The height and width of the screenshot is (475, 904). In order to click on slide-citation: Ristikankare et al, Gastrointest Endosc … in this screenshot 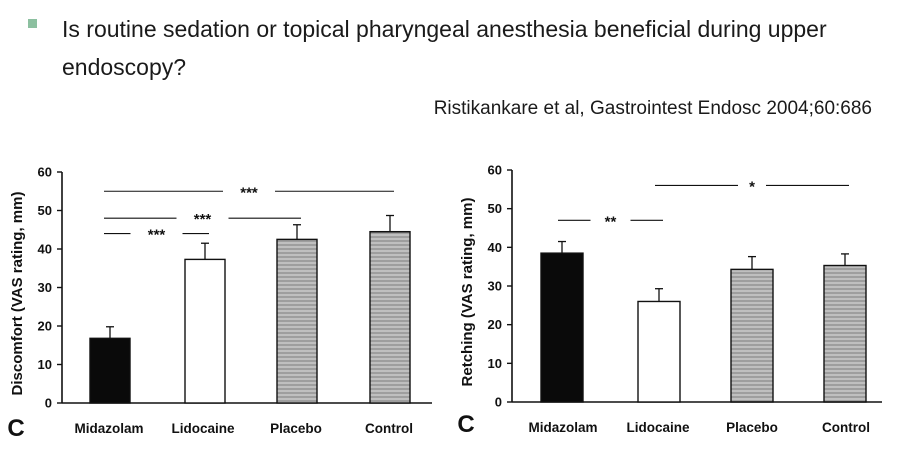, I will do `click(652, 108)`.